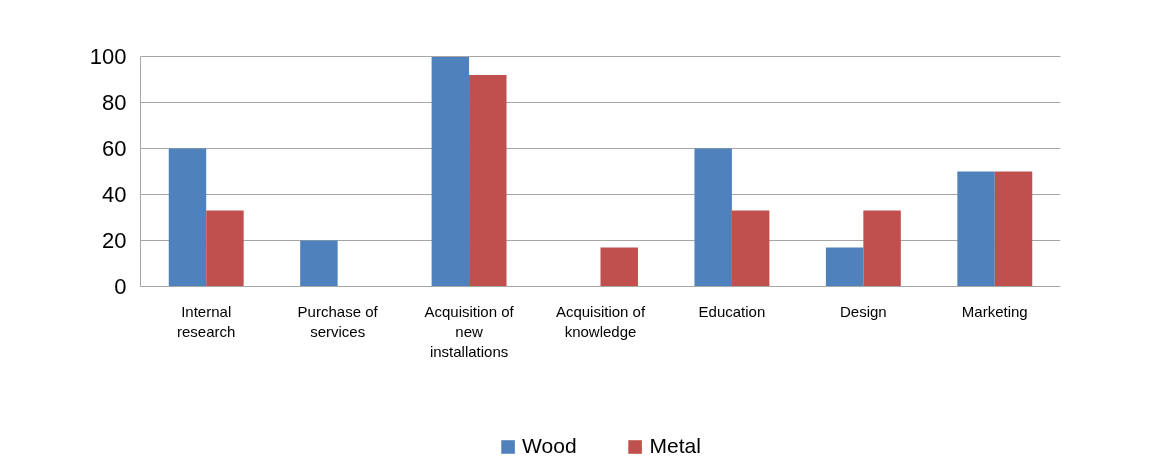 The width and height of the screenshot is (1176, 463). Describe the element at coordinates (600, 321) in the screenshot. I see `x-tick-label: Acquisition of knowledge` at that location.